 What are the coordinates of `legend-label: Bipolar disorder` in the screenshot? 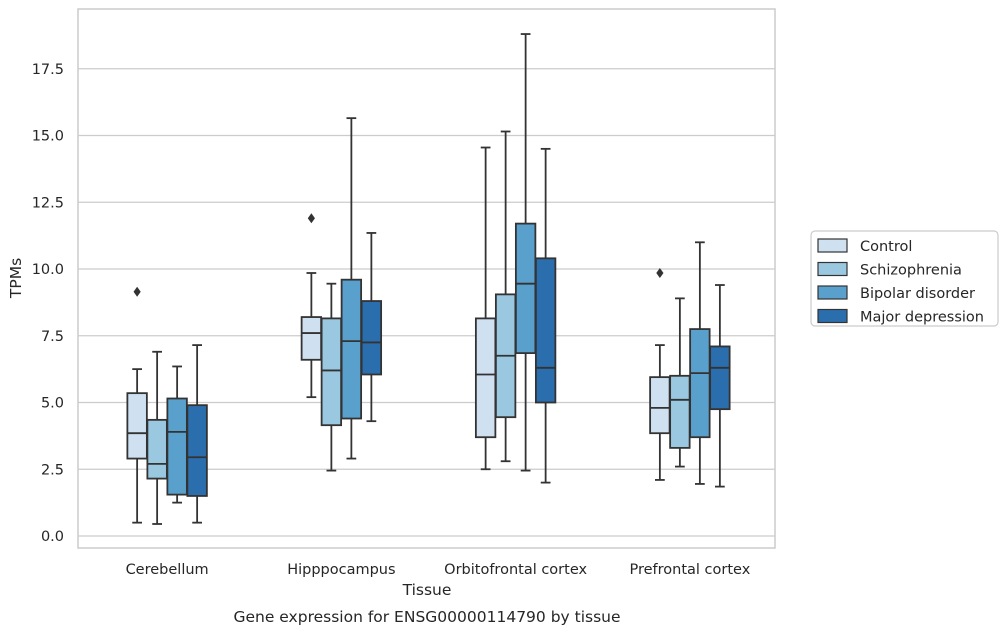 It's located at (917, 294).